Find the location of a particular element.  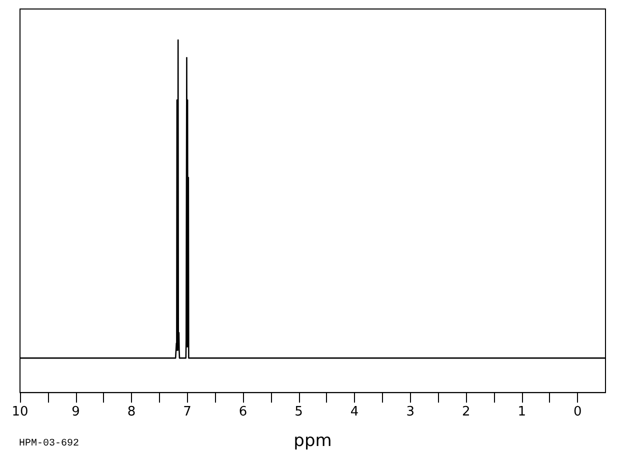

text: HPM-03-692 is located at coordinates (49, 444).